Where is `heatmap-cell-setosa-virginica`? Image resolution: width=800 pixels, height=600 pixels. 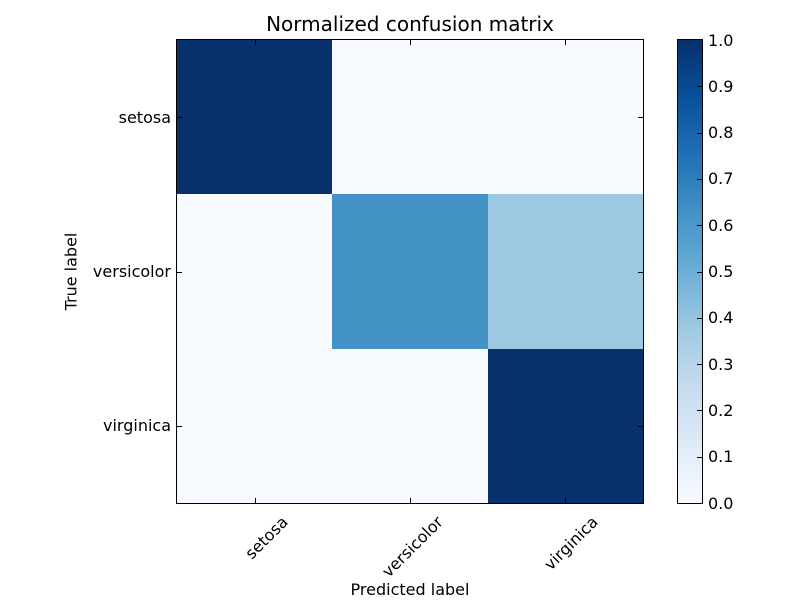
heatmap-cell-setosa-virginica is located at coordinates (565, 117).